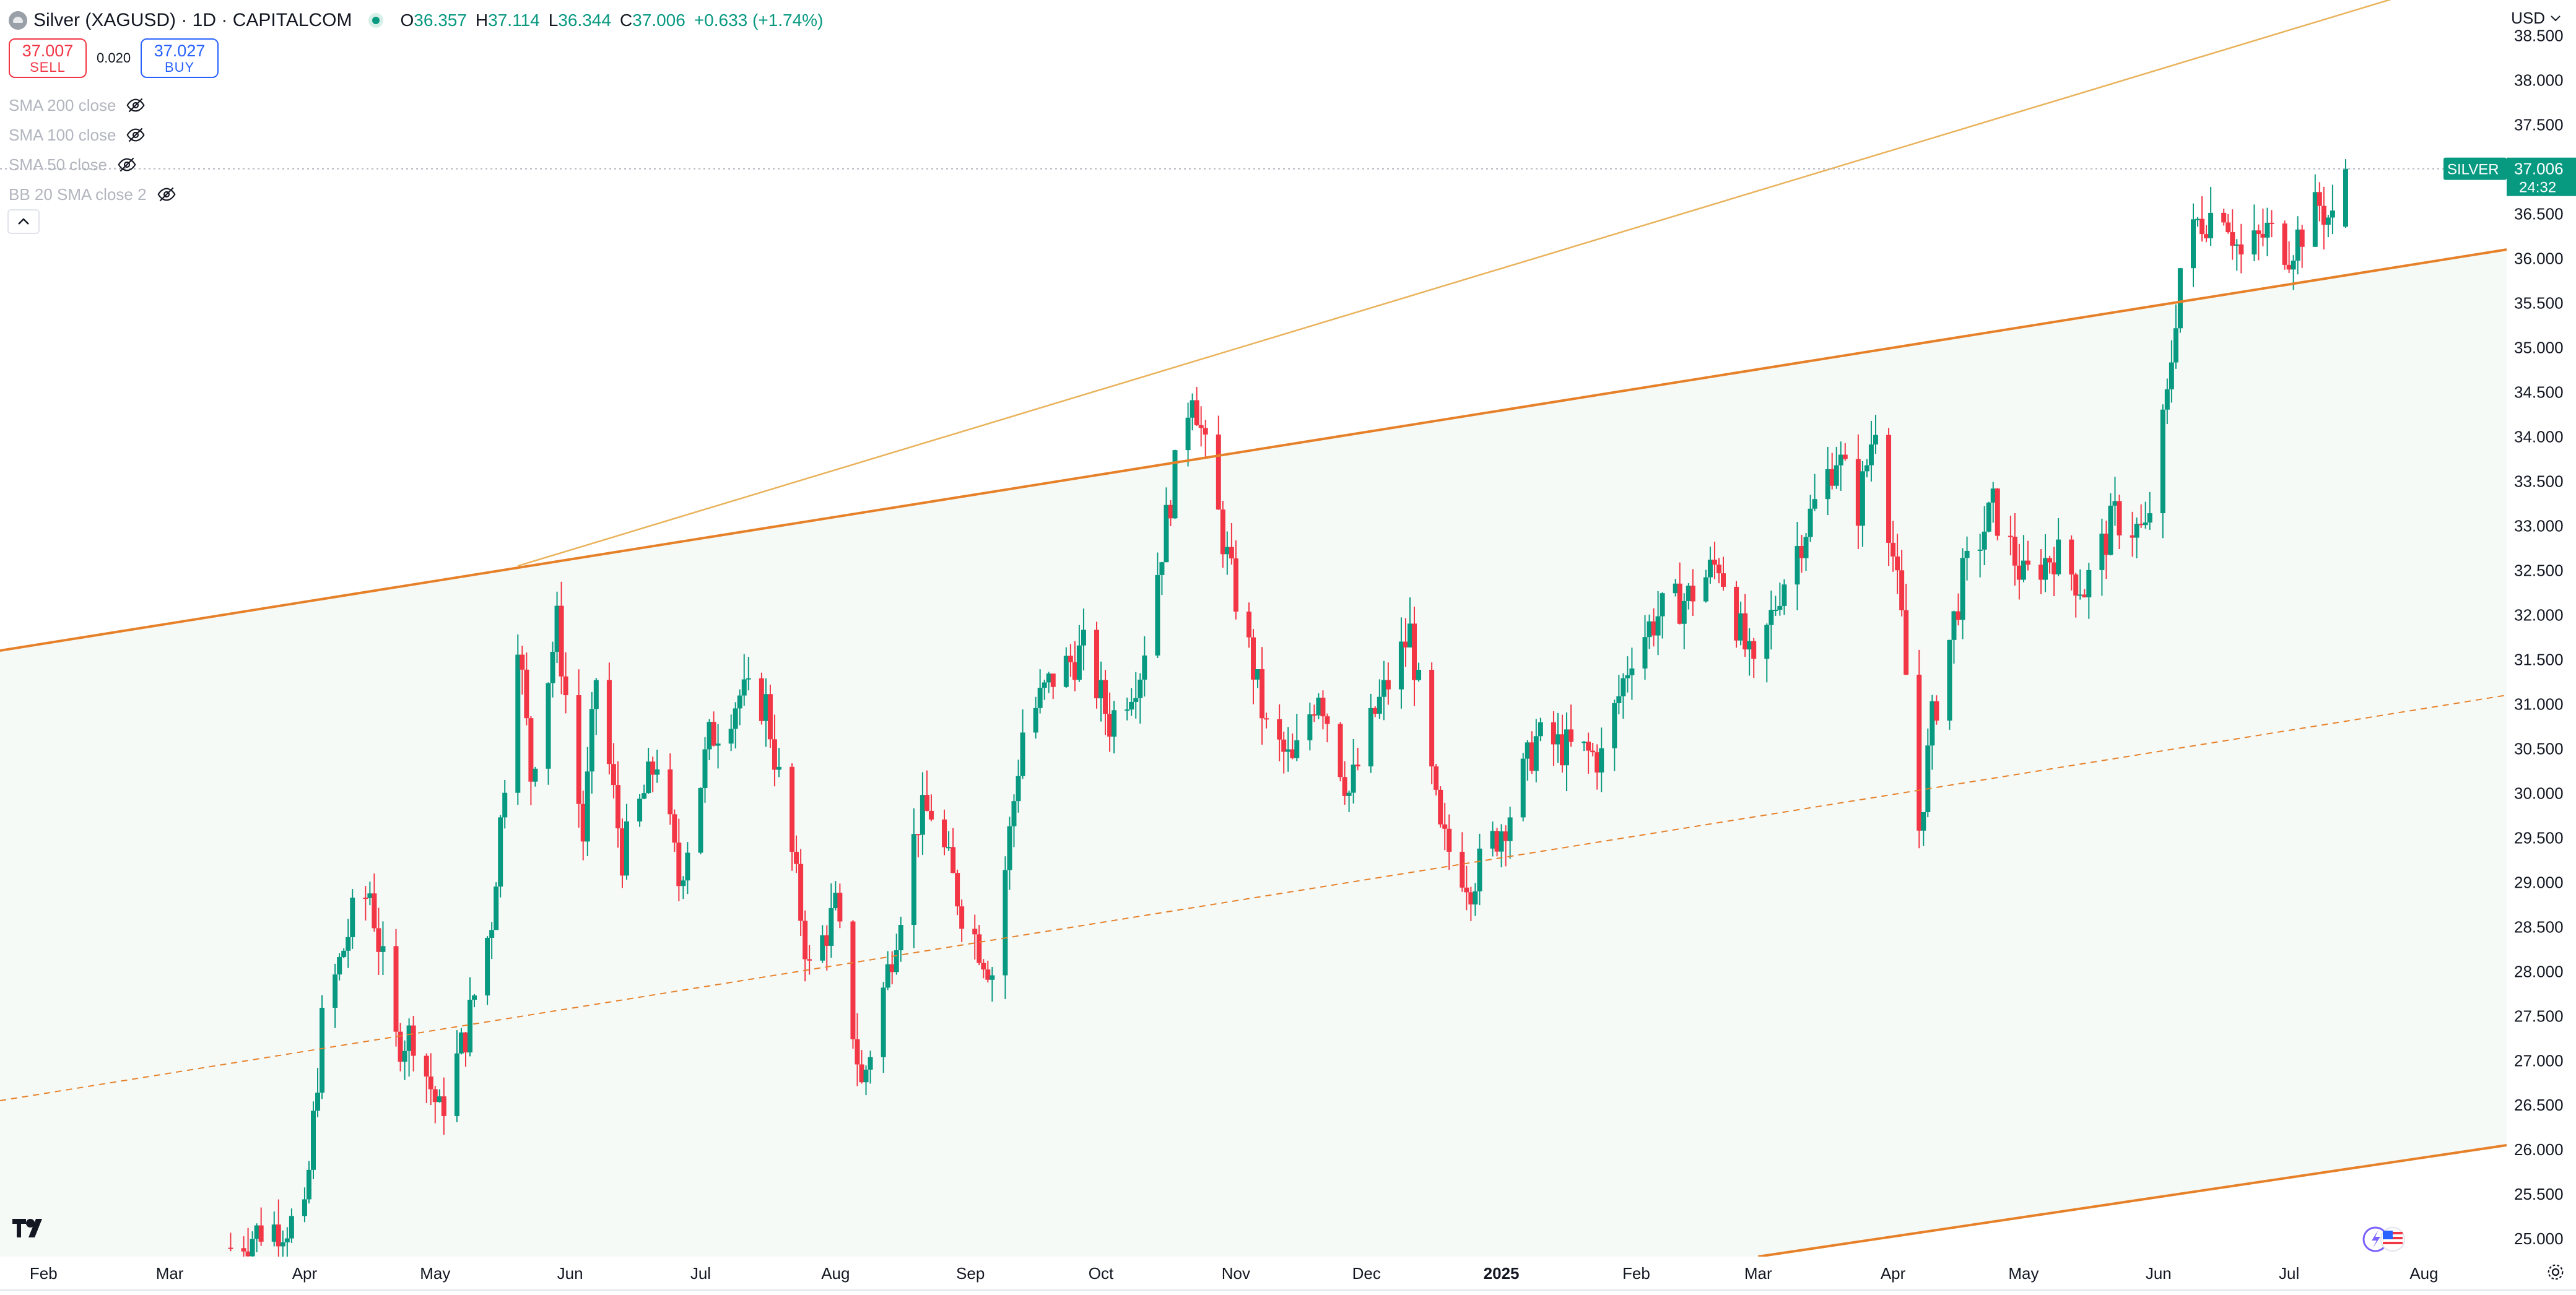 The image size is (2576, 1295). Describe the element at coordinates (1636, 1274) in the screenshot. I see `x-tick-label: Feb` at that location.